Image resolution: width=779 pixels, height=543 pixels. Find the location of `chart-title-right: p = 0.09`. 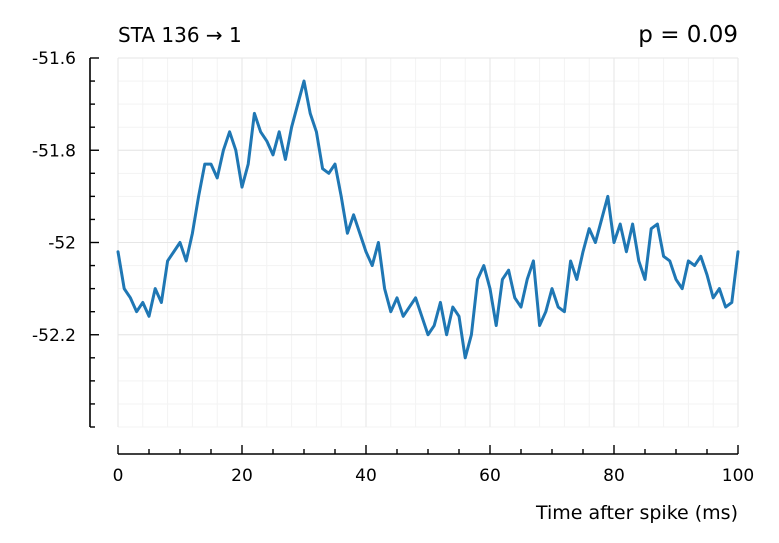

chart-title-right: p = 0.09 is located at coordinates (688, 35).